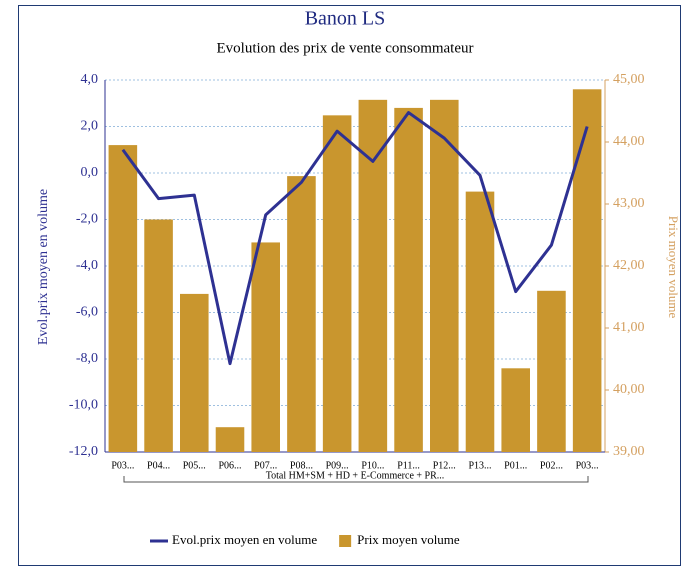 The width and height of the screenshot is (682, 566). What do you see at coordinates (90, 172) in the screenshot?
I see `y-tick-label: 0,0` at bounding box center [90, 172].